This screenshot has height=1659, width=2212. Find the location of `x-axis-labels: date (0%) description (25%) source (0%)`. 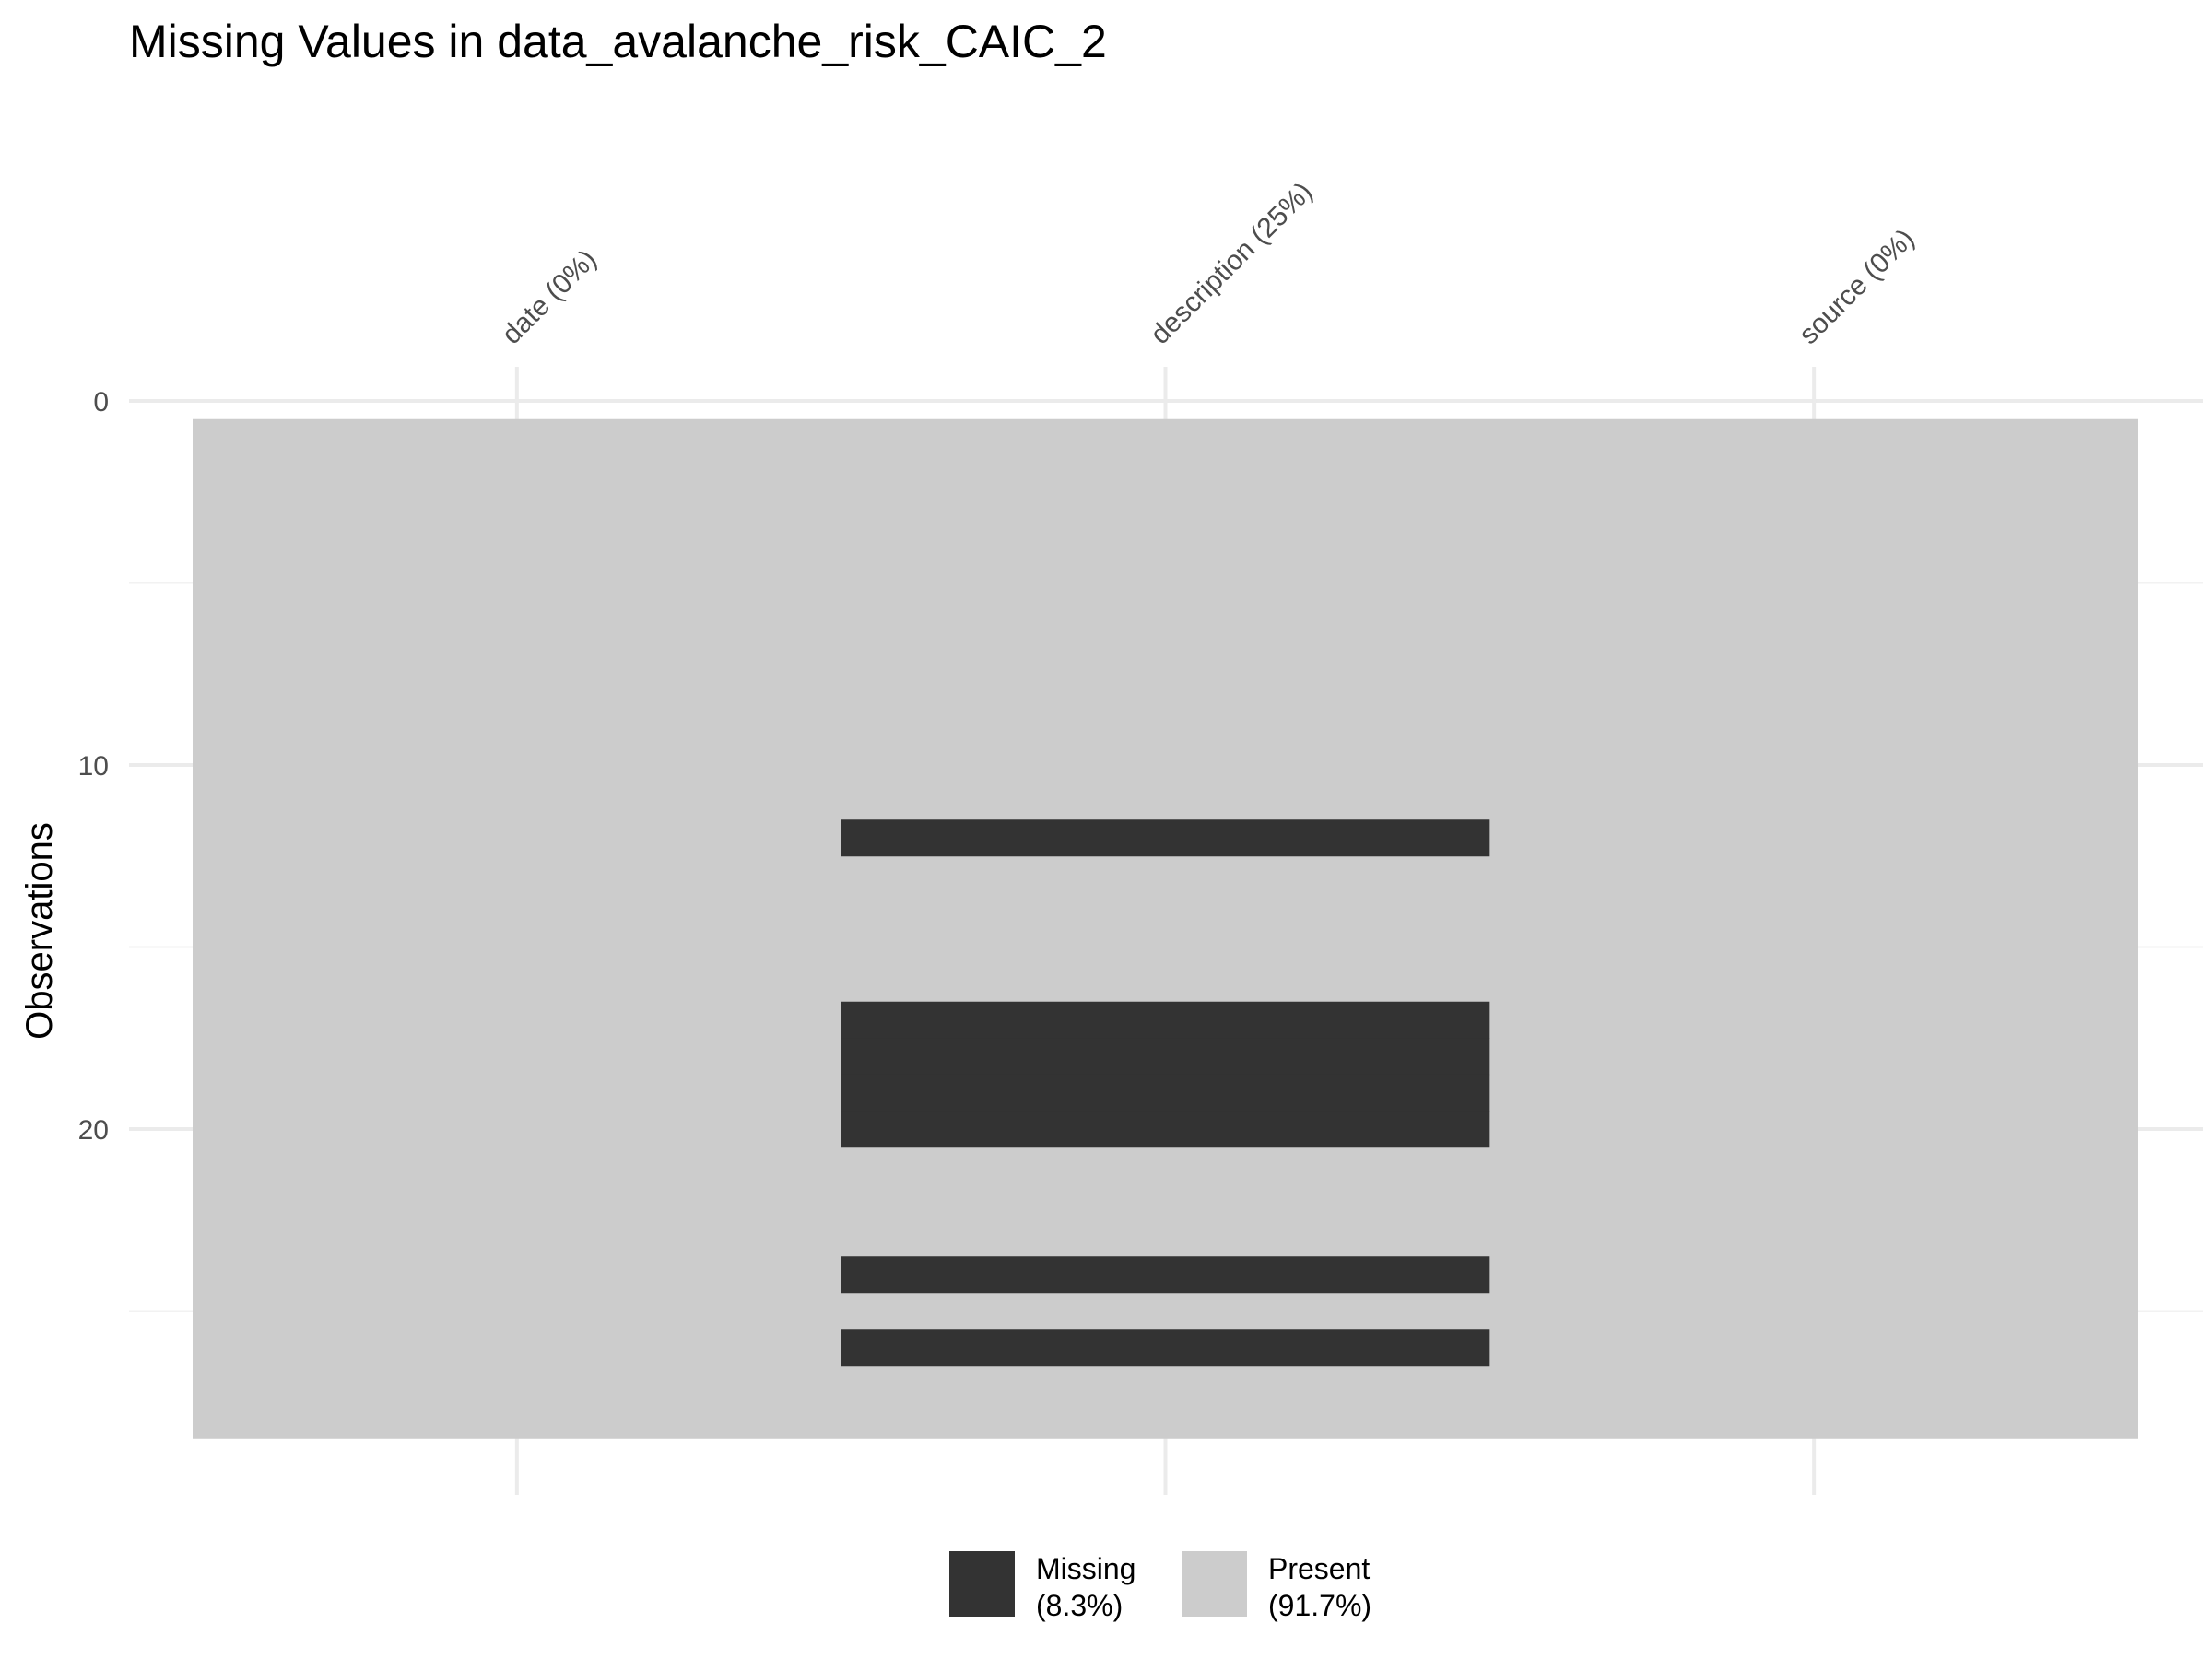

x-axis-labels: date (0%) description (25%) source (0%) is located at coordinates (1208, 263).